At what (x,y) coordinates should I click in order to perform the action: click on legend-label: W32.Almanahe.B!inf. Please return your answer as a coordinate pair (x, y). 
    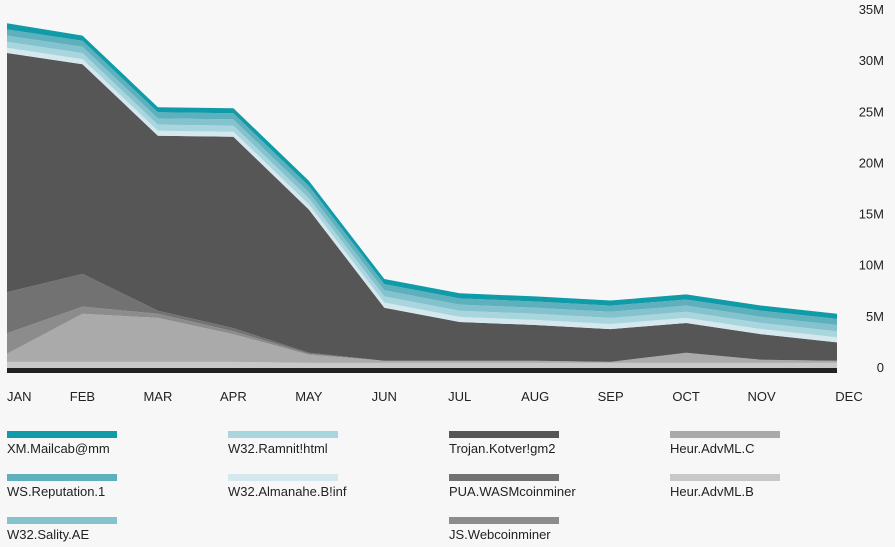
    Looking at the image, I should click on (287, 491).